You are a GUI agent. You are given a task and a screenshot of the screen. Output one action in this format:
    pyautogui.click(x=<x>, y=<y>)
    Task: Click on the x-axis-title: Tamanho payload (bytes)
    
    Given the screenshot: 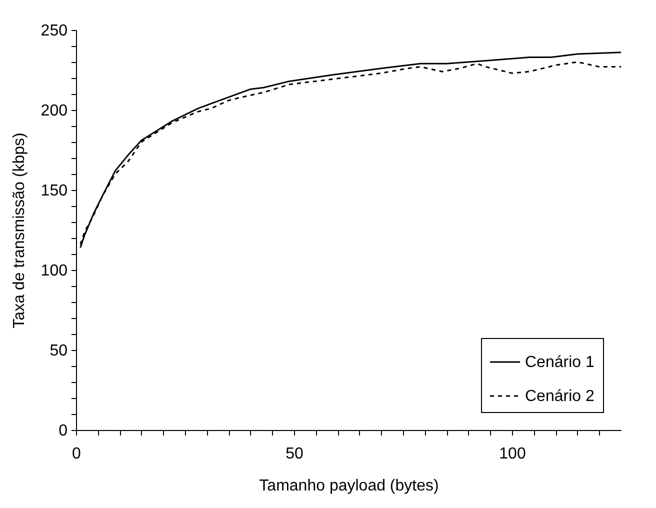 What is the action you would take?
    pyautogui.click(x=349, y=486)
    